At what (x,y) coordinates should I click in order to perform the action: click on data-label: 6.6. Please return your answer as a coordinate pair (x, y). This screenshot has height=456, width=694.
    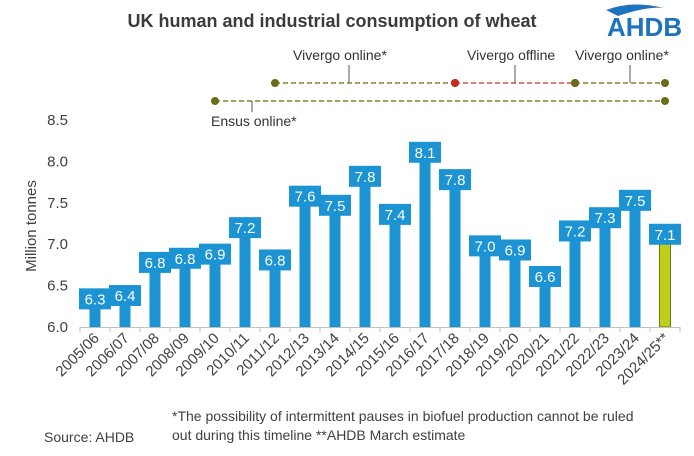
    Looking at the image, I should click on (545, 277).